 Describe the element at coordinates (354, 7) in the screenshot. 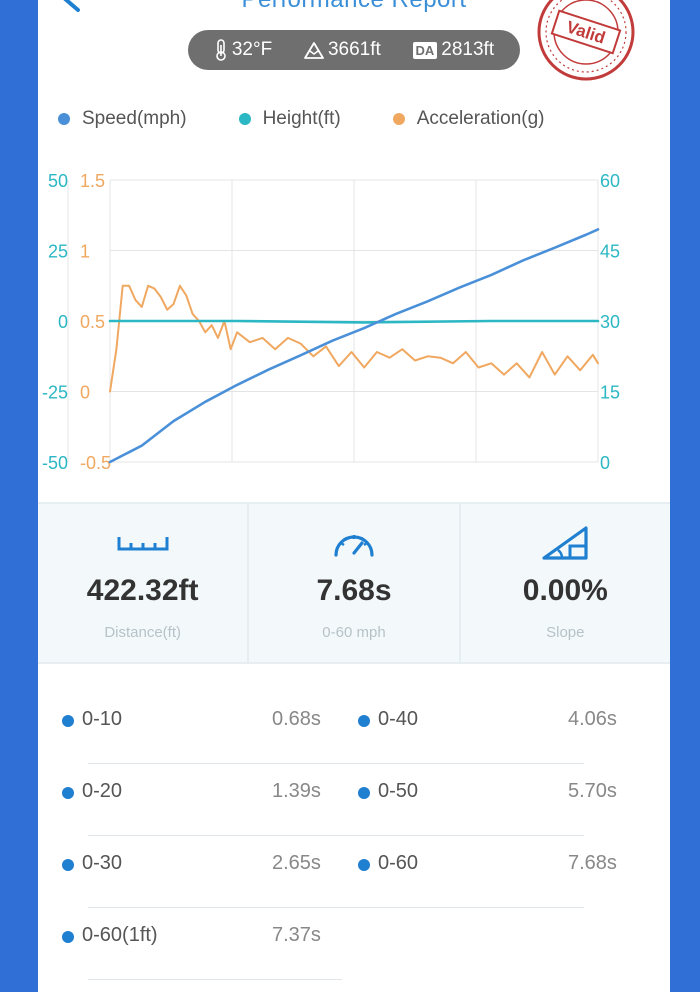

I see `page-title: Performance Report` at that location.